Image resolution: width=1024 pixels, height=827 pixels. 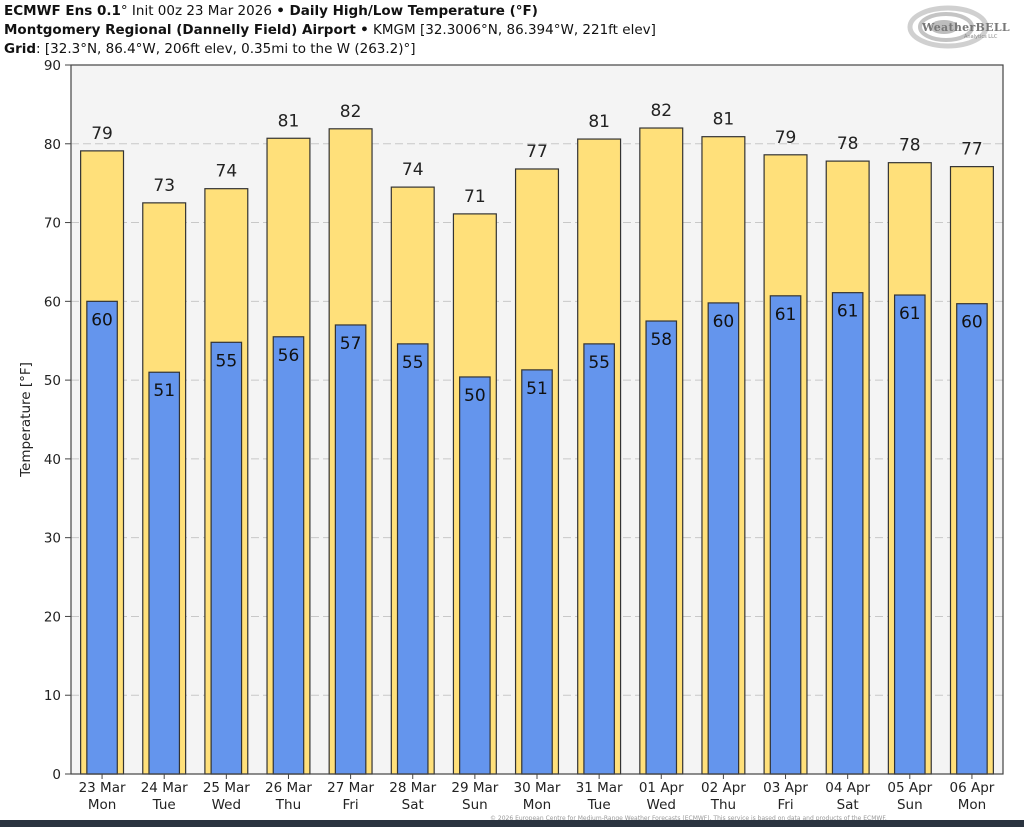 I want to click on y-tick-label: 90, so click(x=52, y=66).